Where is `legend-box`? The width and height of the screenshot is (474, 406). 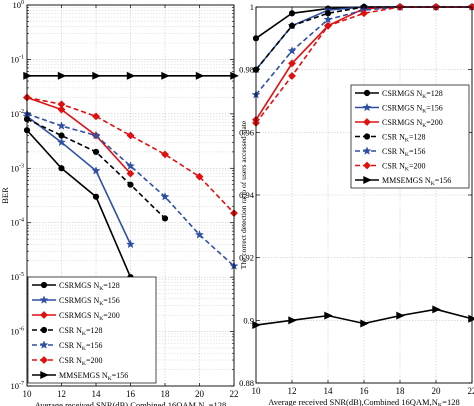
legend-box is located at coordinates (410, 136).